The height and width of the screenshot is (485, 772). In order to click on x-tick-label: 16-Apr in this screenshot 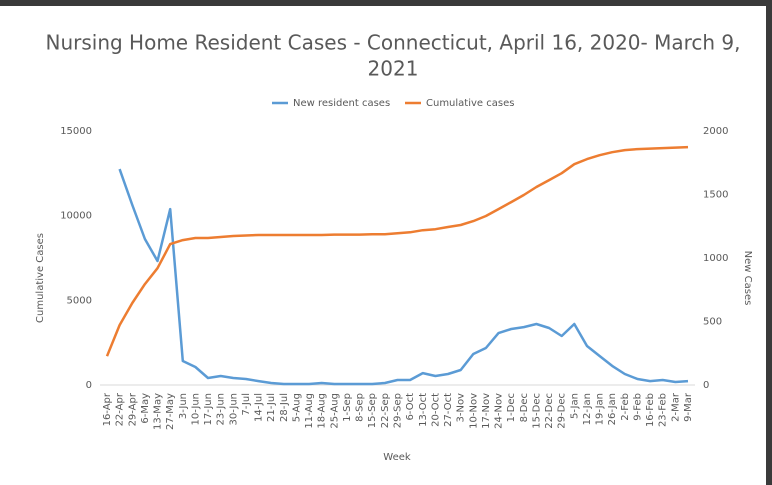, I will do `click(107, 409)`.